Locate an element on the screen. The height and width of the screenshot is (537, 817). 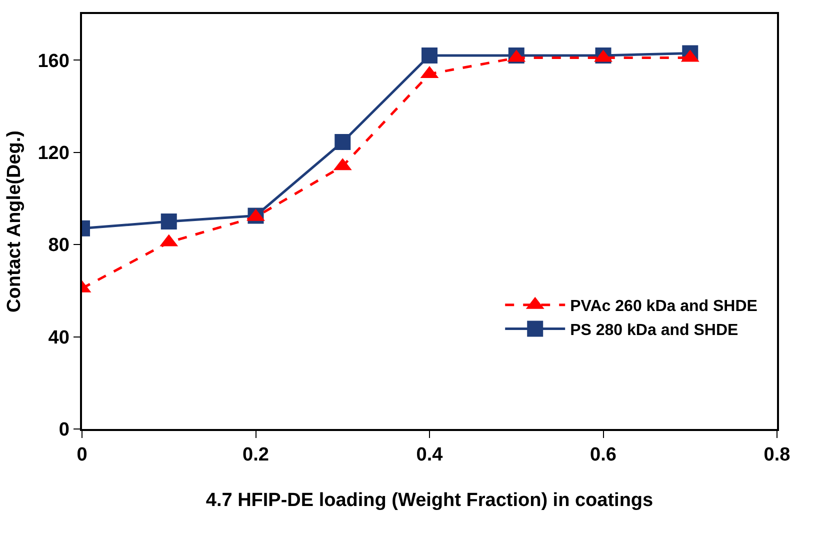
legend-label: PS 280 kDa and SHDE is located at coordinates (654, 330).